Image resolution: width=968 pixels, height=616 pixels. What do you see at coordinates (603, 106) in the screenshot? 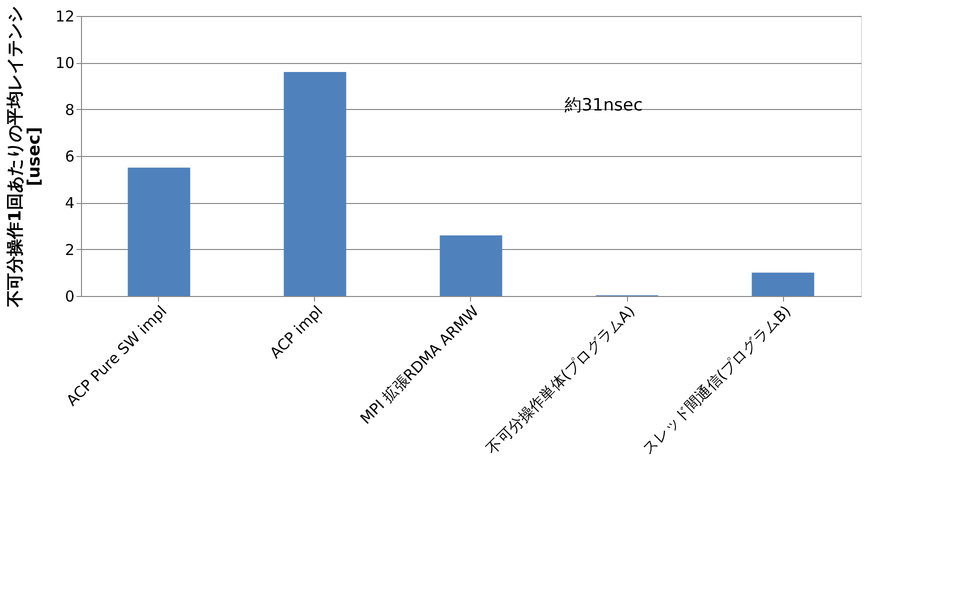
I see `annotation: 約31nsec` at bounding box center [603, 106].